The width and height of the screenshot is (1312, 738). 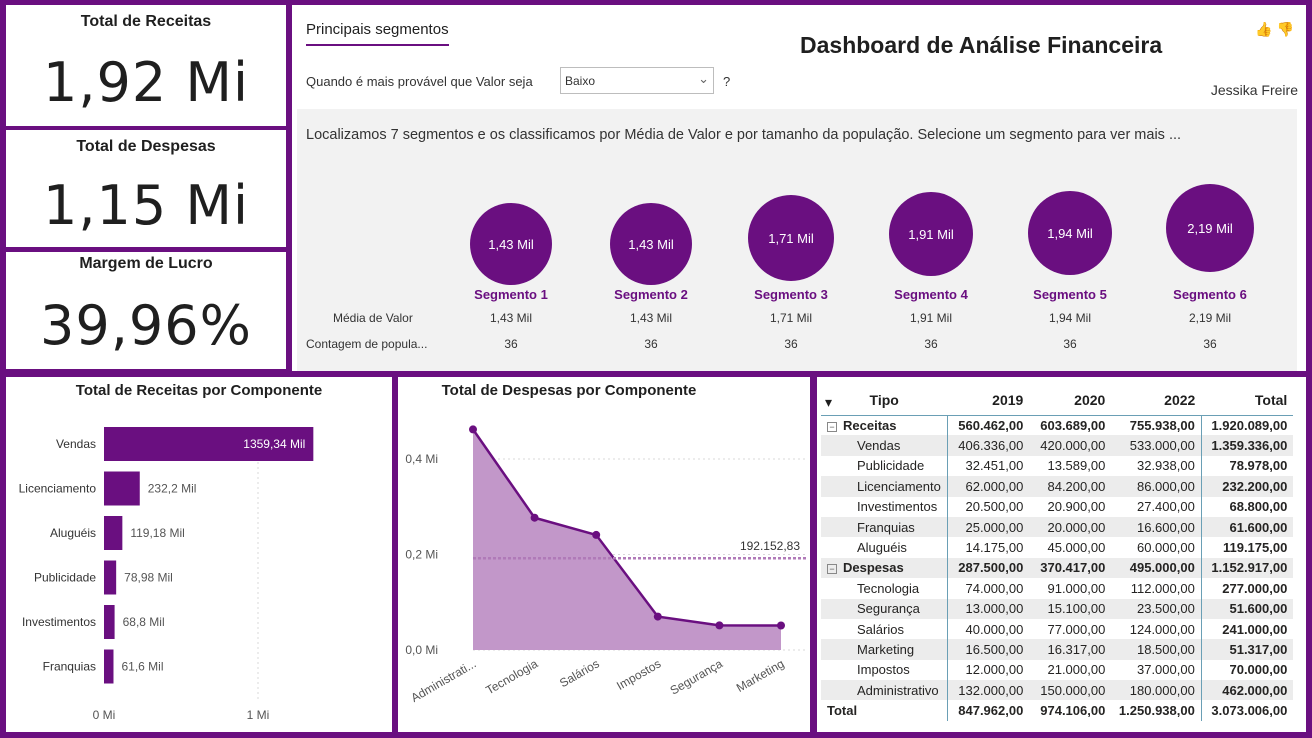 I want to click on matrix-cell: 62.000,00, so click(x=988, y=486).